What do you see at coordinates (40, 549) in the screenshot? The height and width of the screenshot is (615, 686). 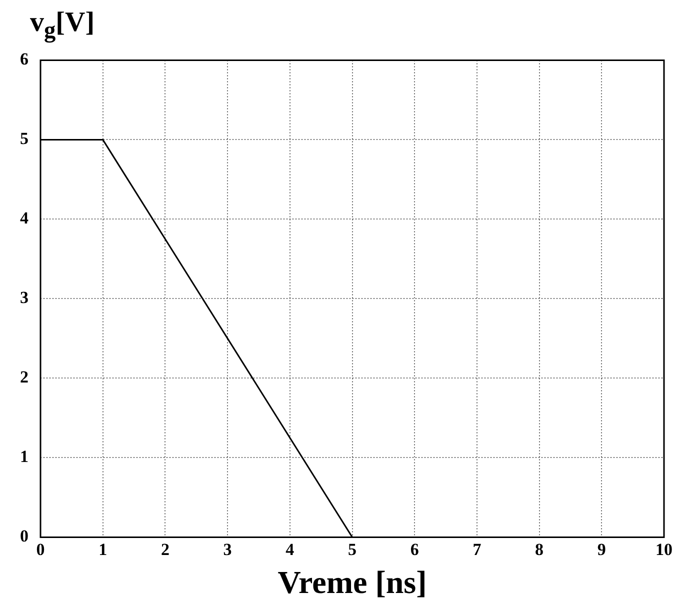 I see `x-tick-label: 0` at bounding box center [40, 549].